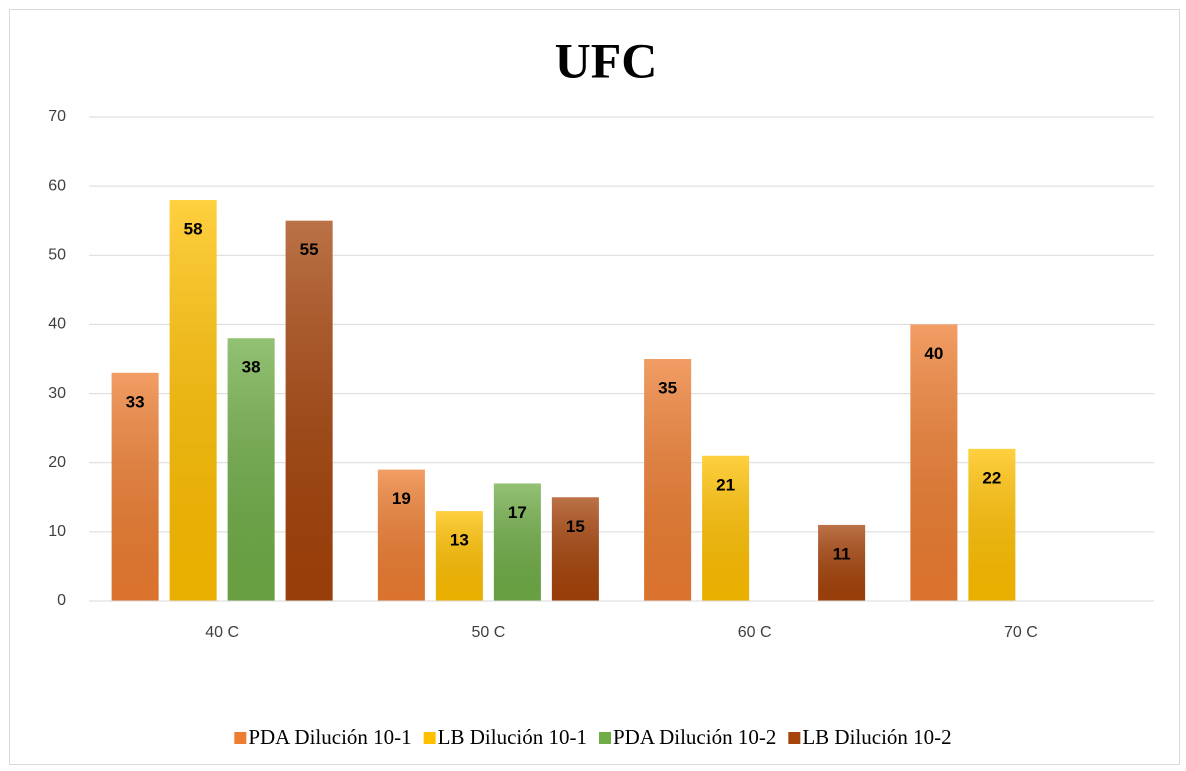  What do you see at coordinates (57, 531) in the screenshot?
I see `y-tick-label: 10` at bounding box center [57, 531].